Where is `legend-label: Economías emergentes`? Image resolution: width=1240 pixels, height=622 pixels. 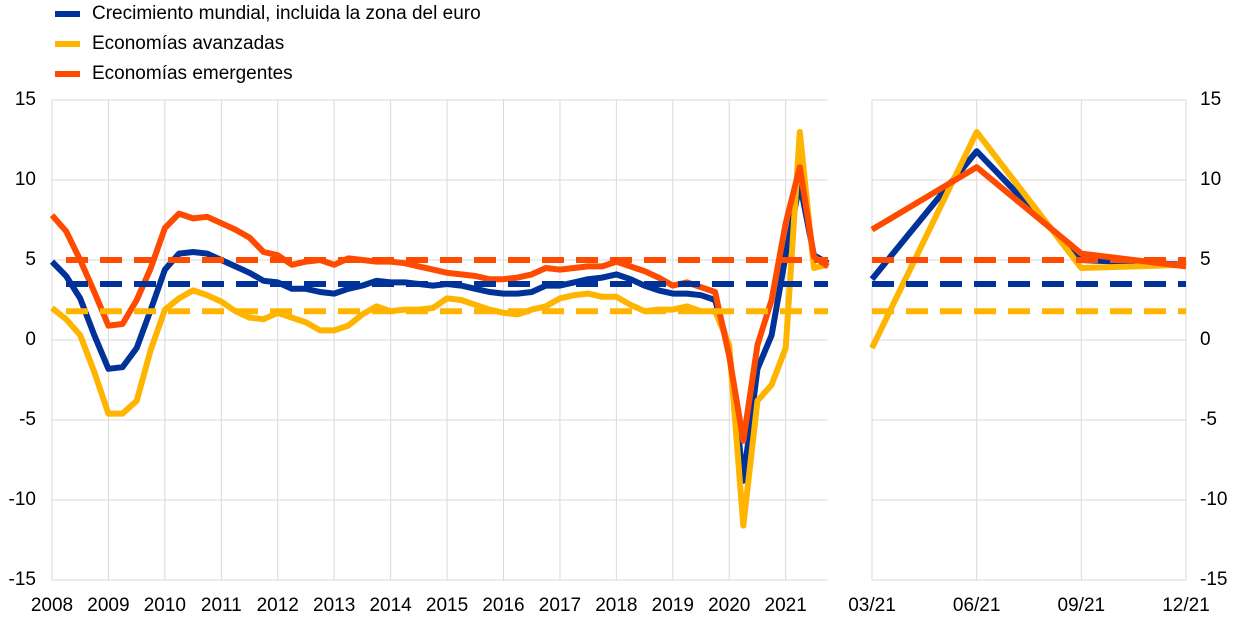
legend-label: Economías emergentes is located at coordinates (192, 73).